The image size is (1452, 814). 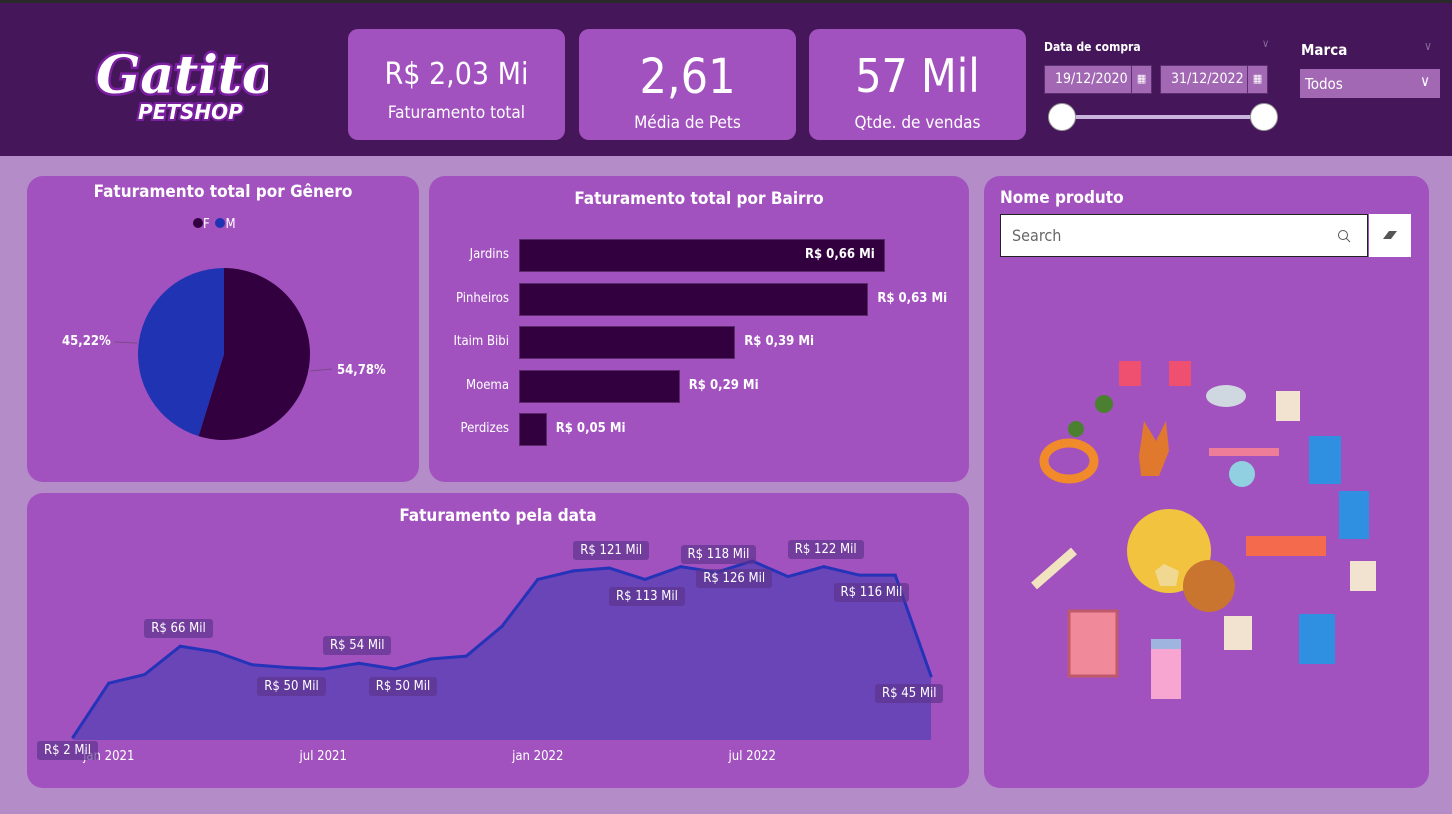 I want to click on legend-dot-m, so click(x=220, y=223).